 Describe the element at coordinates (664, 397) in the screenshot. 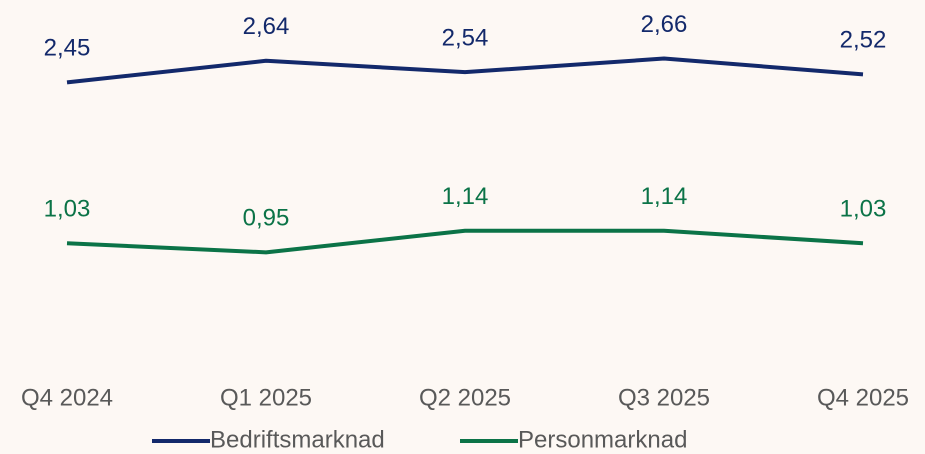

I see `x-tick-label: Q3 2025` at that location.